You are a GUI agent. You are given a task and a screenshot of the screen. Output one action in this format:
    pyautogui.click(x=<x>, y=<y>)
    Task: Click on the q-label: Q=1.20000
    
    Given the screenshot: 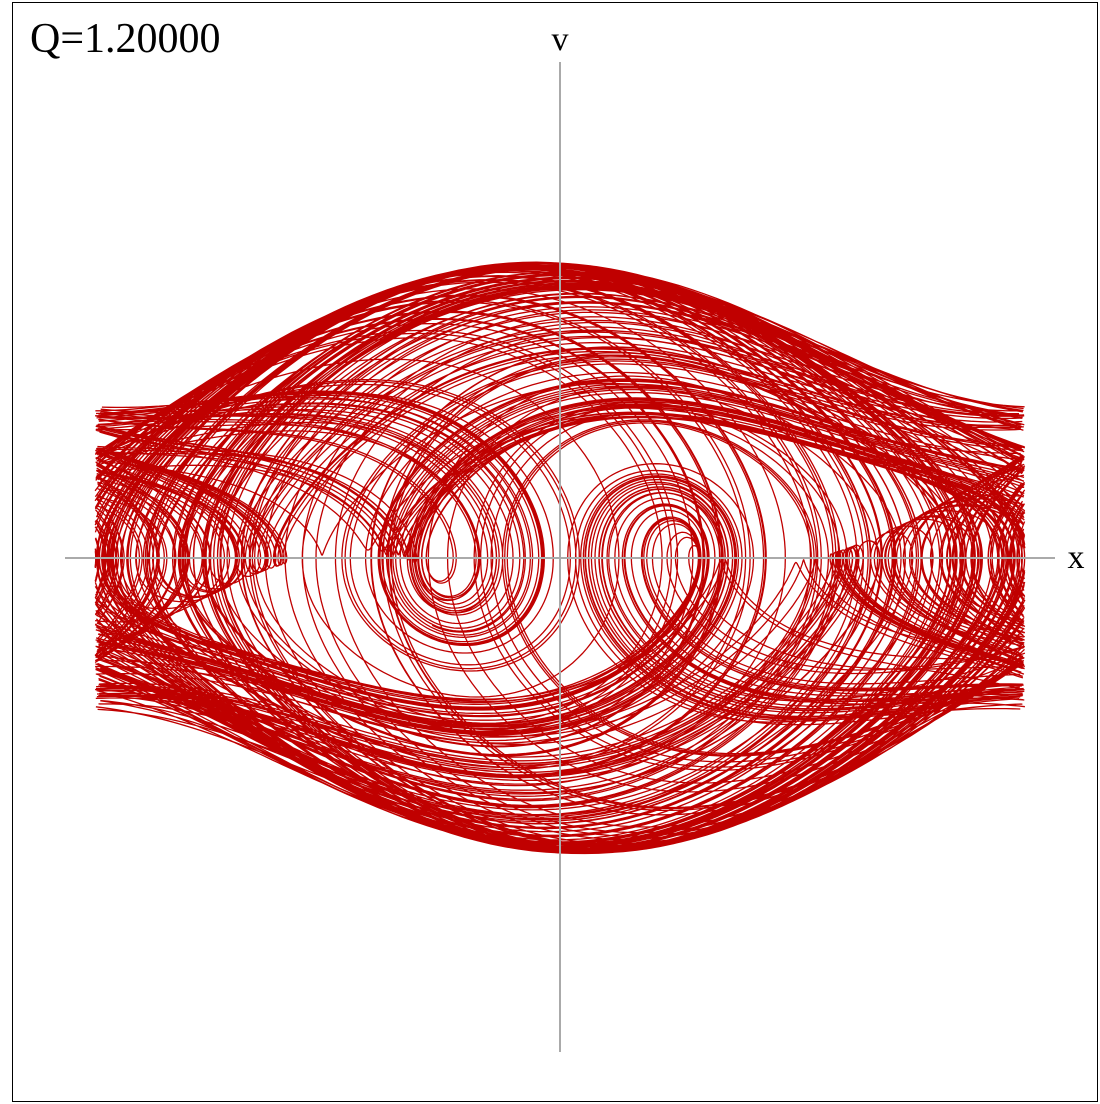 What is the action you would take?
    pyautogui.click(x=125, y=39)
    